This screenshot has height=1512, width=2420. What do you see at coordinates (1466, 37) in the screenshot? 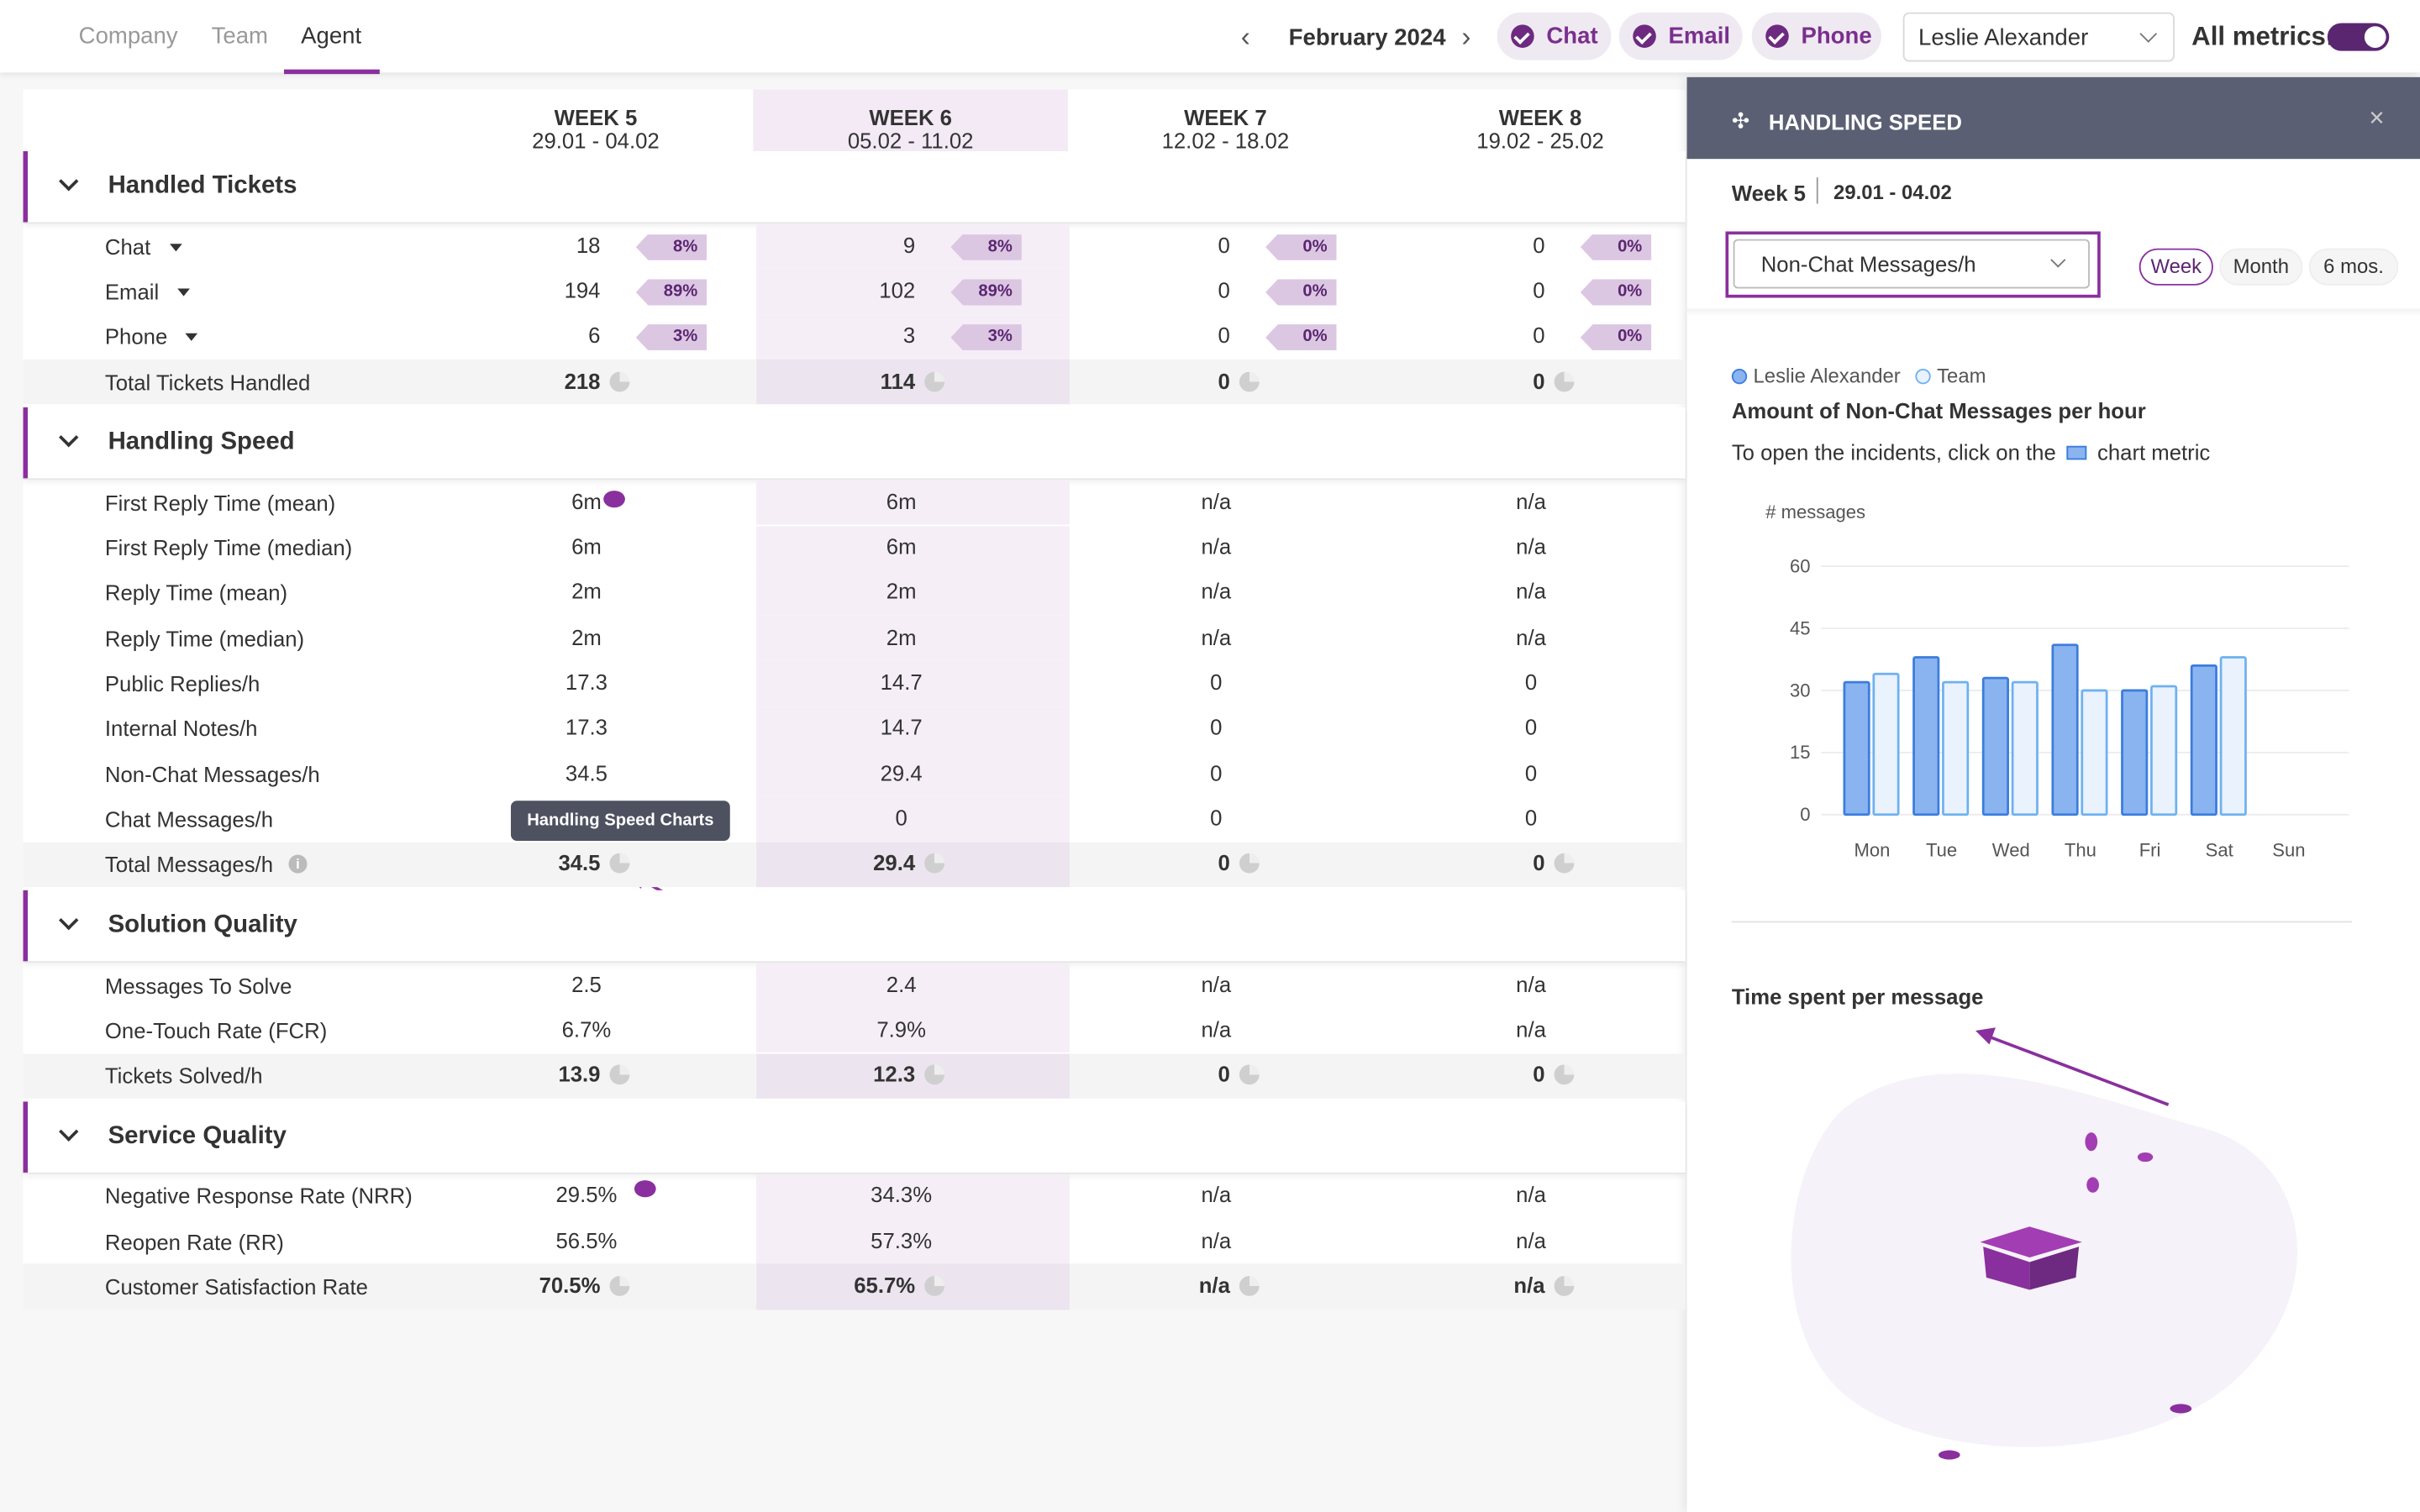
I see `next-month: ›` at bounding box center [1466, 37].